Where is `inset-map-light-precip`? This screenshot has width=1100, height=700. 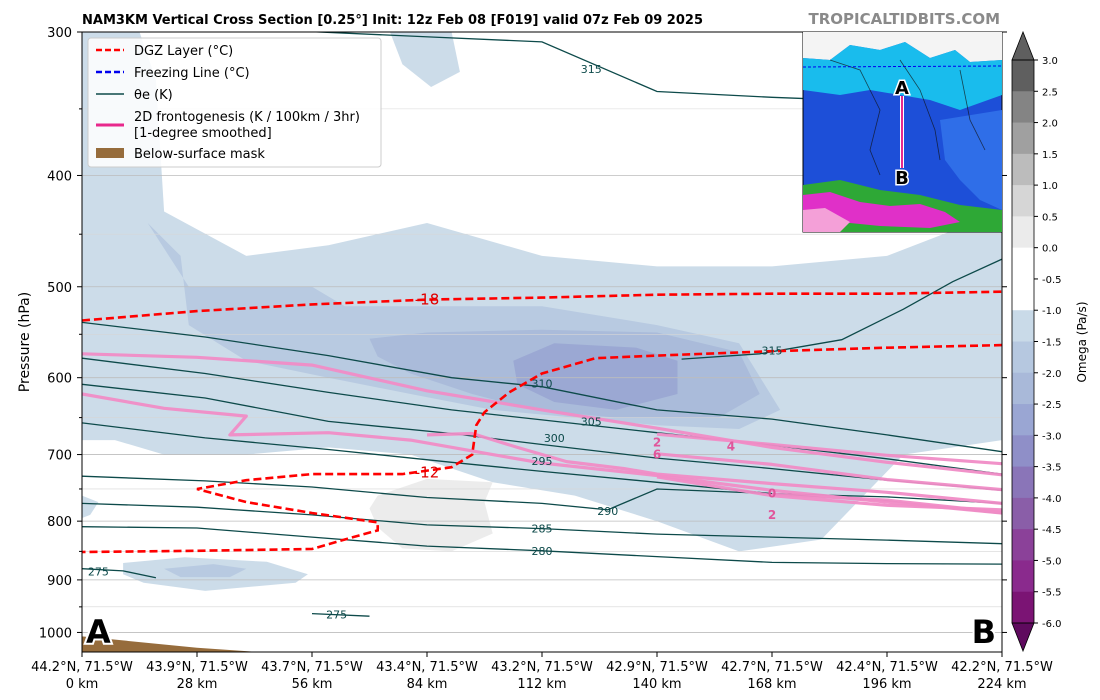
inset-map-light-precip is located at coordinates (902, 76).